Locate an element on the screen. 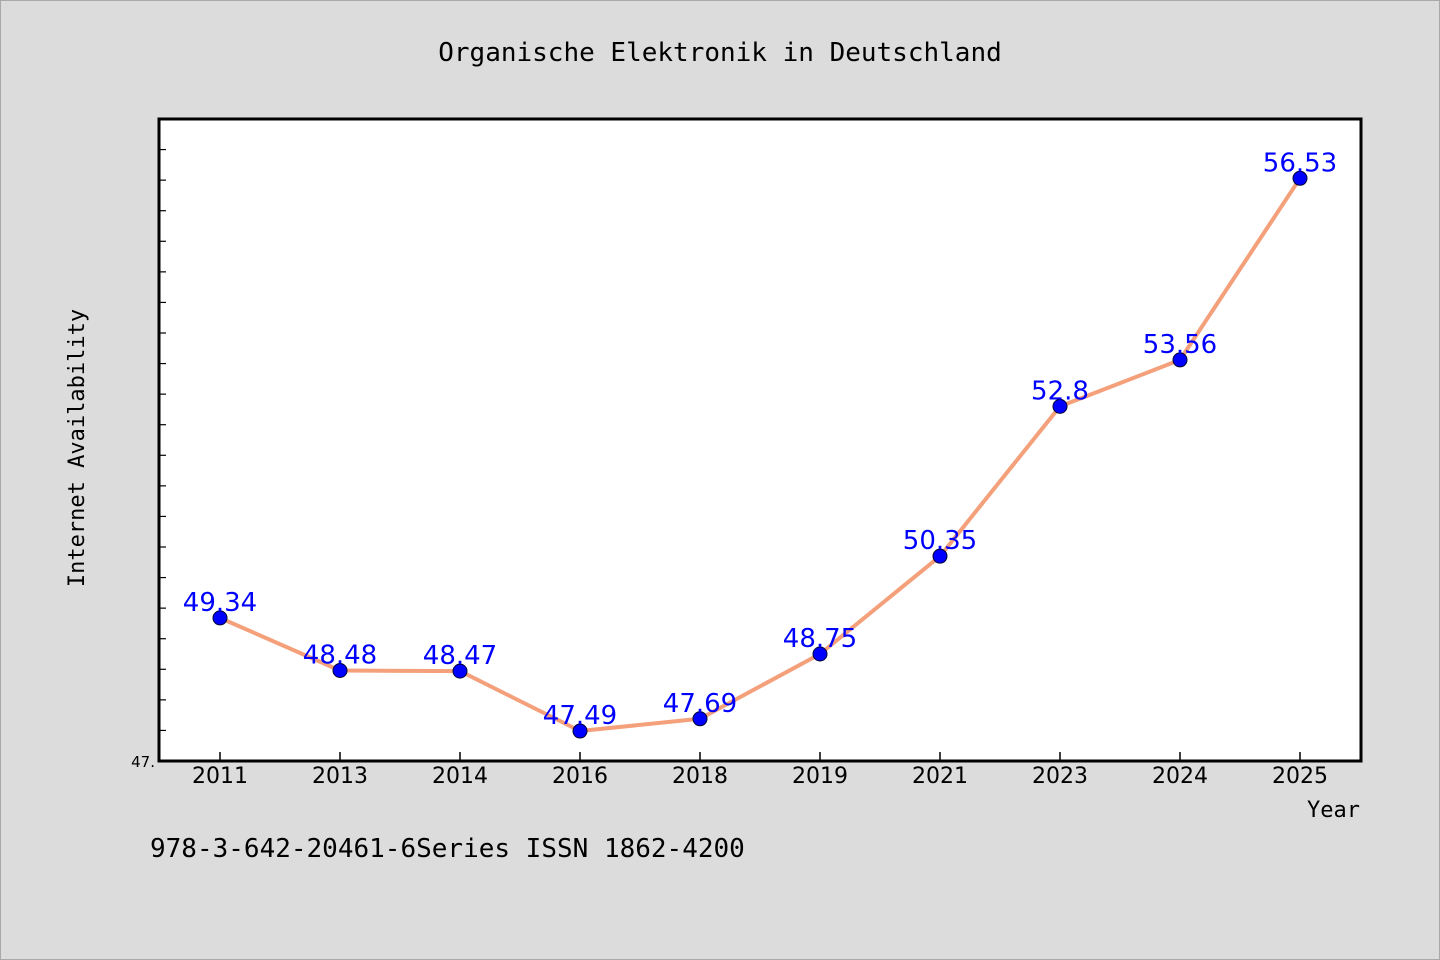 Image resolution: width=1440 pixels, height=960 pixels. chart-title: Organische Elektronik in Deutschland is located at coordinates (720, 53).